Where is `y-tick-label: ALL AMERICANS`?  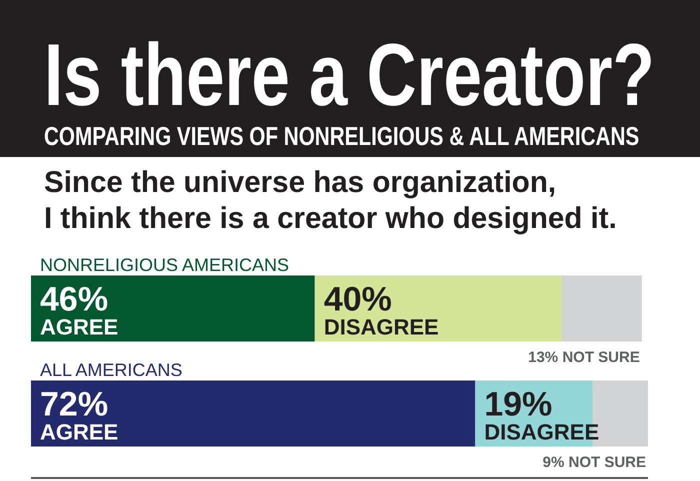 y-tick-label: ALL AMERICANS is located at coordinates (111, 370).